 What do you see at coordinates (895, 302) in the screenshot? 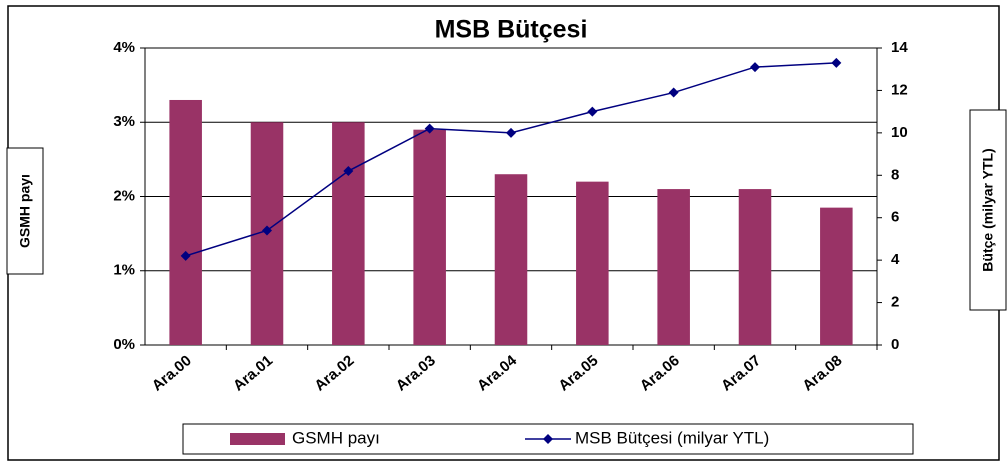
I see `y2-tick-label: 2` at bounding box center [895, 302].